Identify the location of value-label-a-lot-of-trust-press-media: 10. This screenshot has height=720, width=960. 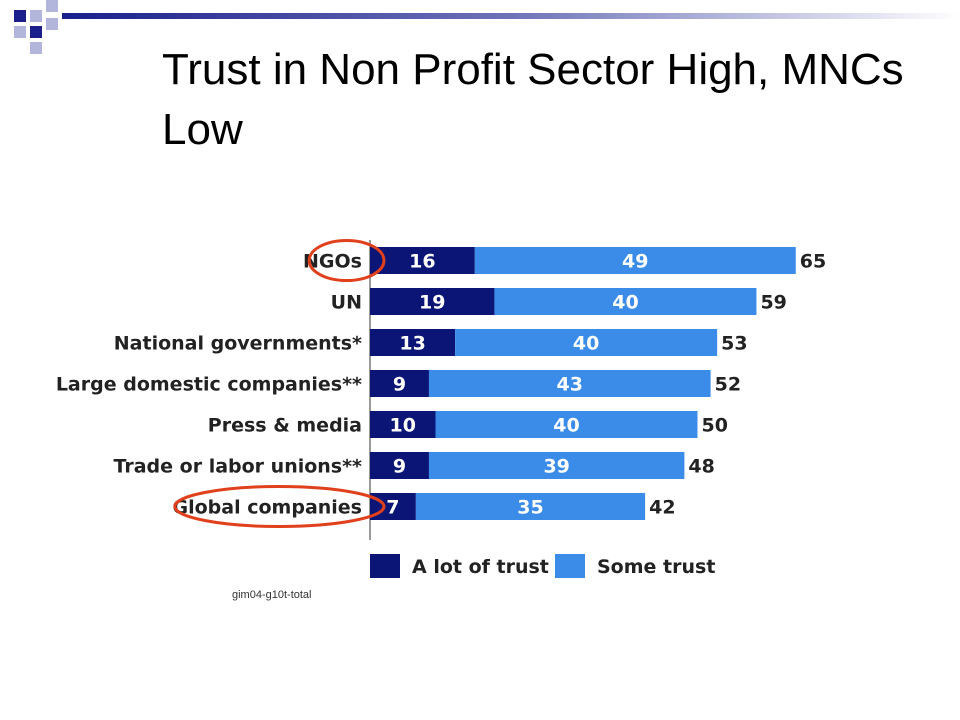
(403, 426).